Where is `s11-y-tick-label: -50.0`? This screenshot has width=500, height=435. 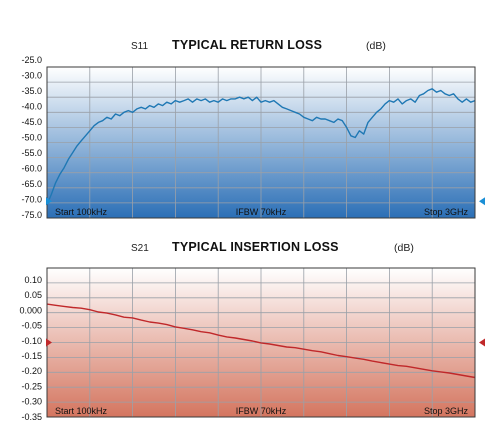
s11-y-tick-label: -50.0 is located at coordinates (31, 138).